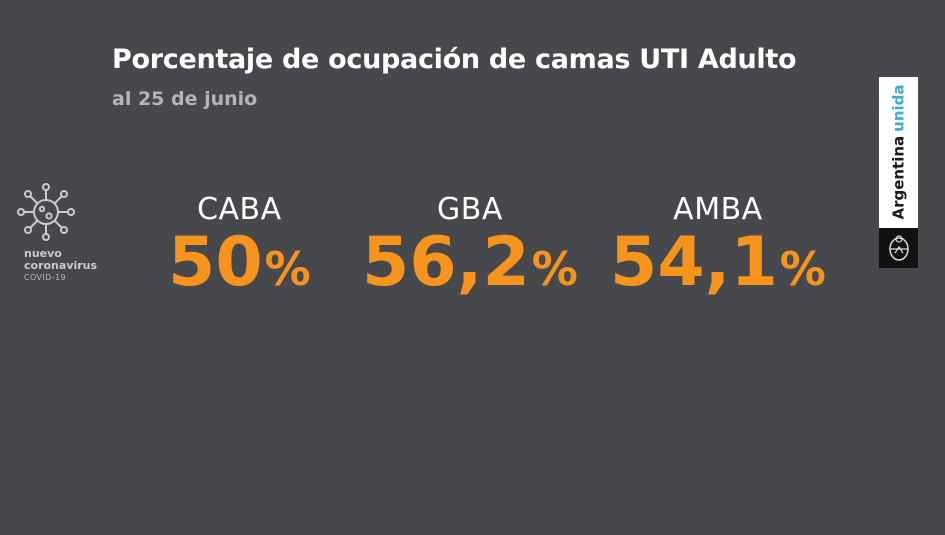  I want to click on stat-gba: GBA 56,2%, so click(470, 244).